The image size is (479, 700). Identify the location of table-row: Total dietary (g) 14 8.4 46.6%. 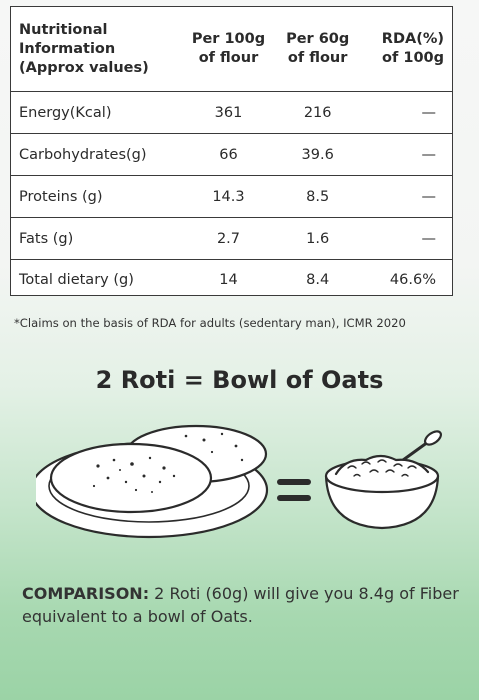
(231, 279).